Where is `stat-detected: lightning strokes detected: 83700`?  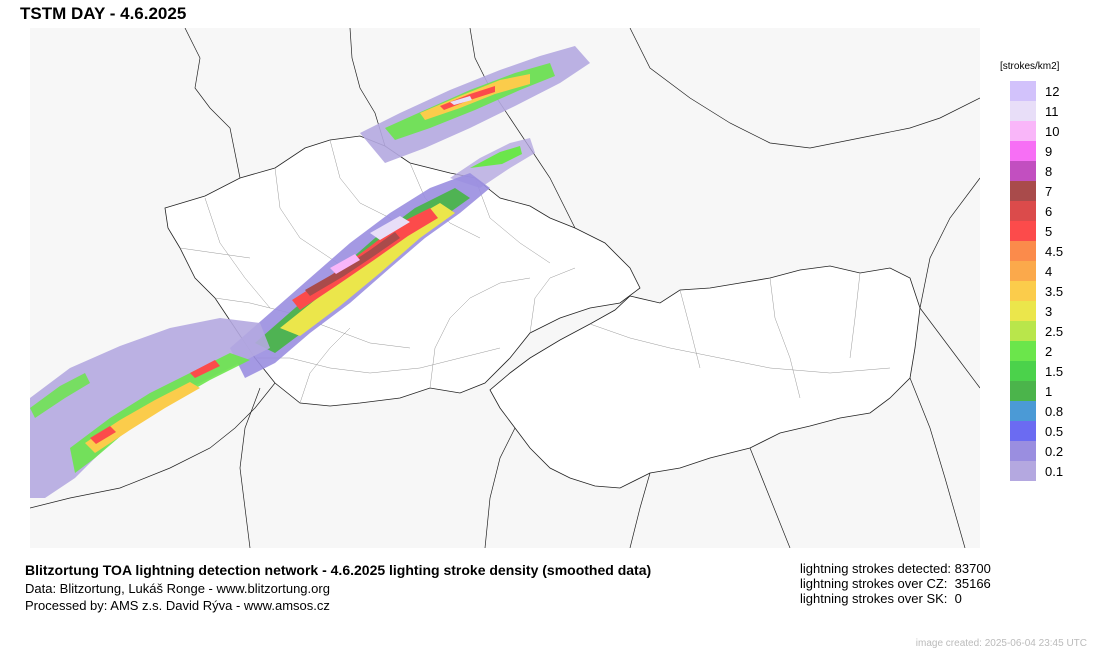 stat-detected: lightning strokes detected: 83700 is located at coordinates (895, 568).